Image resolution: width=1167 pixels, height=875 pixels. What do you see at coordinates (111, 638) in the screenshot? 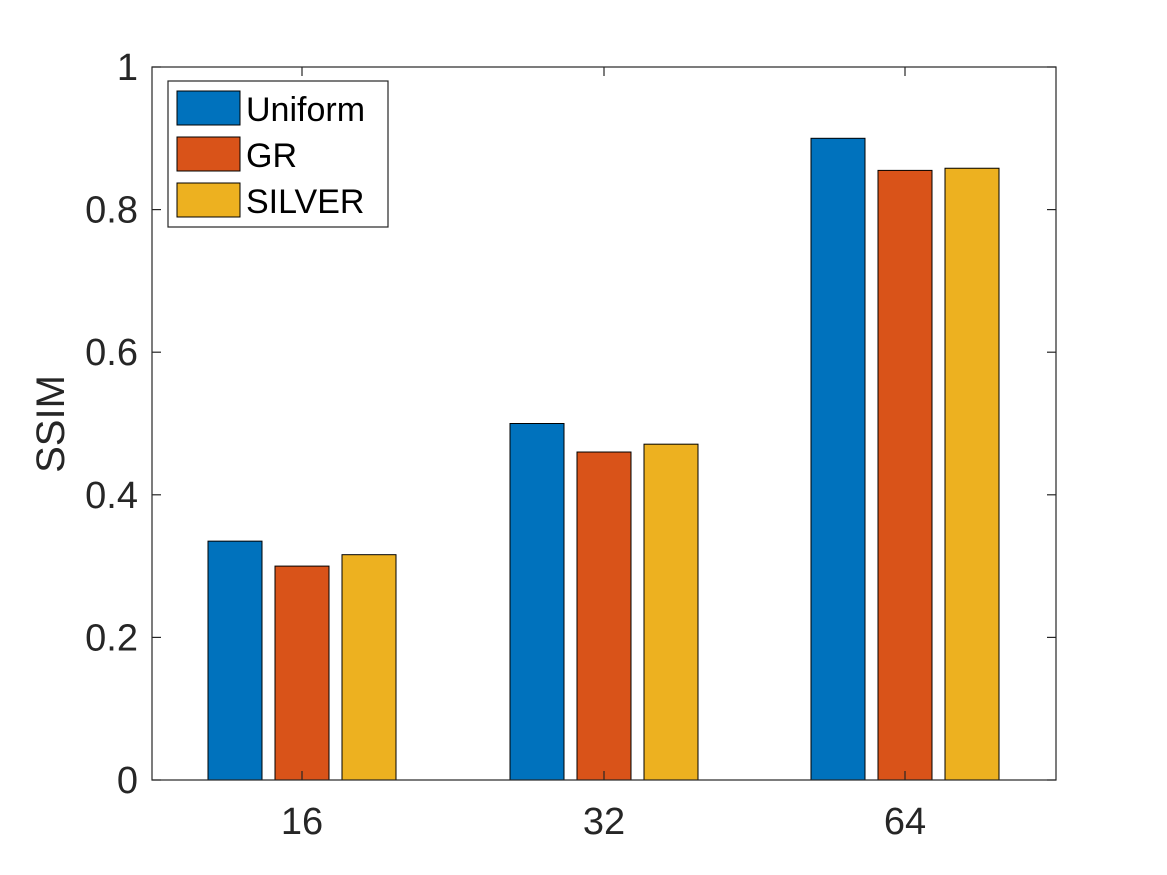
I see `y-tick-label: 0.2` at bounding box center [111, 638].